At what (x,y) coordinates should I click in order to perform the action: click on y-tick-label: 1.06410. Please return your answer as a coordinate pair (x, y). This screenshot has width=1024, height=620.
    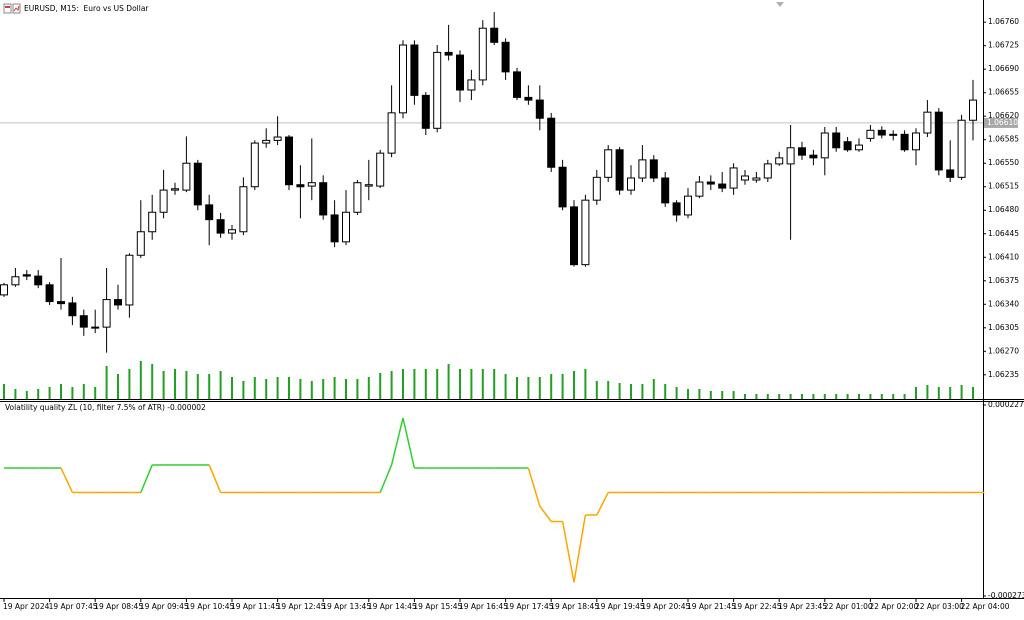
    Looking at the image, I should click on (1003, 256).